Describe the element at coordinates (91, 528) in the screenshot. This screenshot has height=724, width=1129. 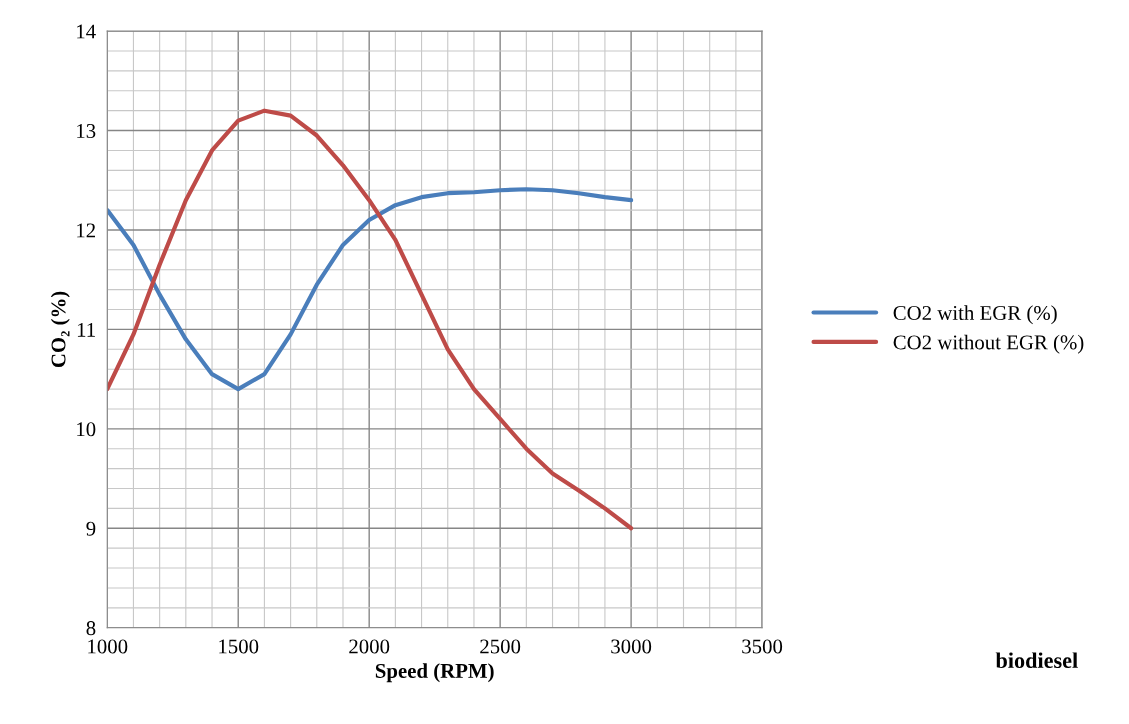
I see `y-tick-label: 9` at that location.